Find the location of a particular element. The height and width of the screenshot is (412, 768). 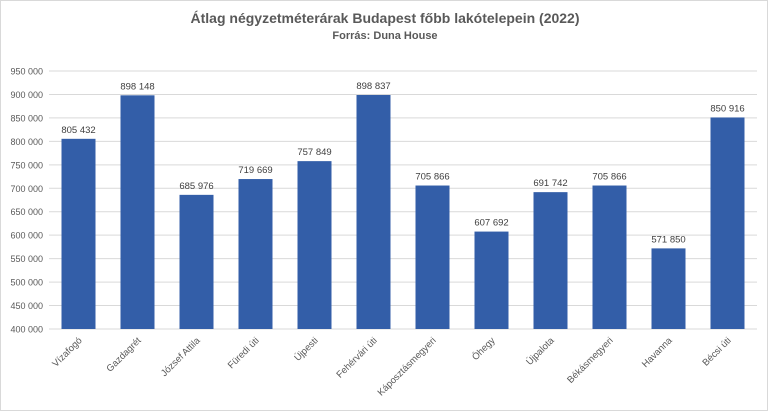

y-tick-label: 900 000 is located at coordinates (26, 95).